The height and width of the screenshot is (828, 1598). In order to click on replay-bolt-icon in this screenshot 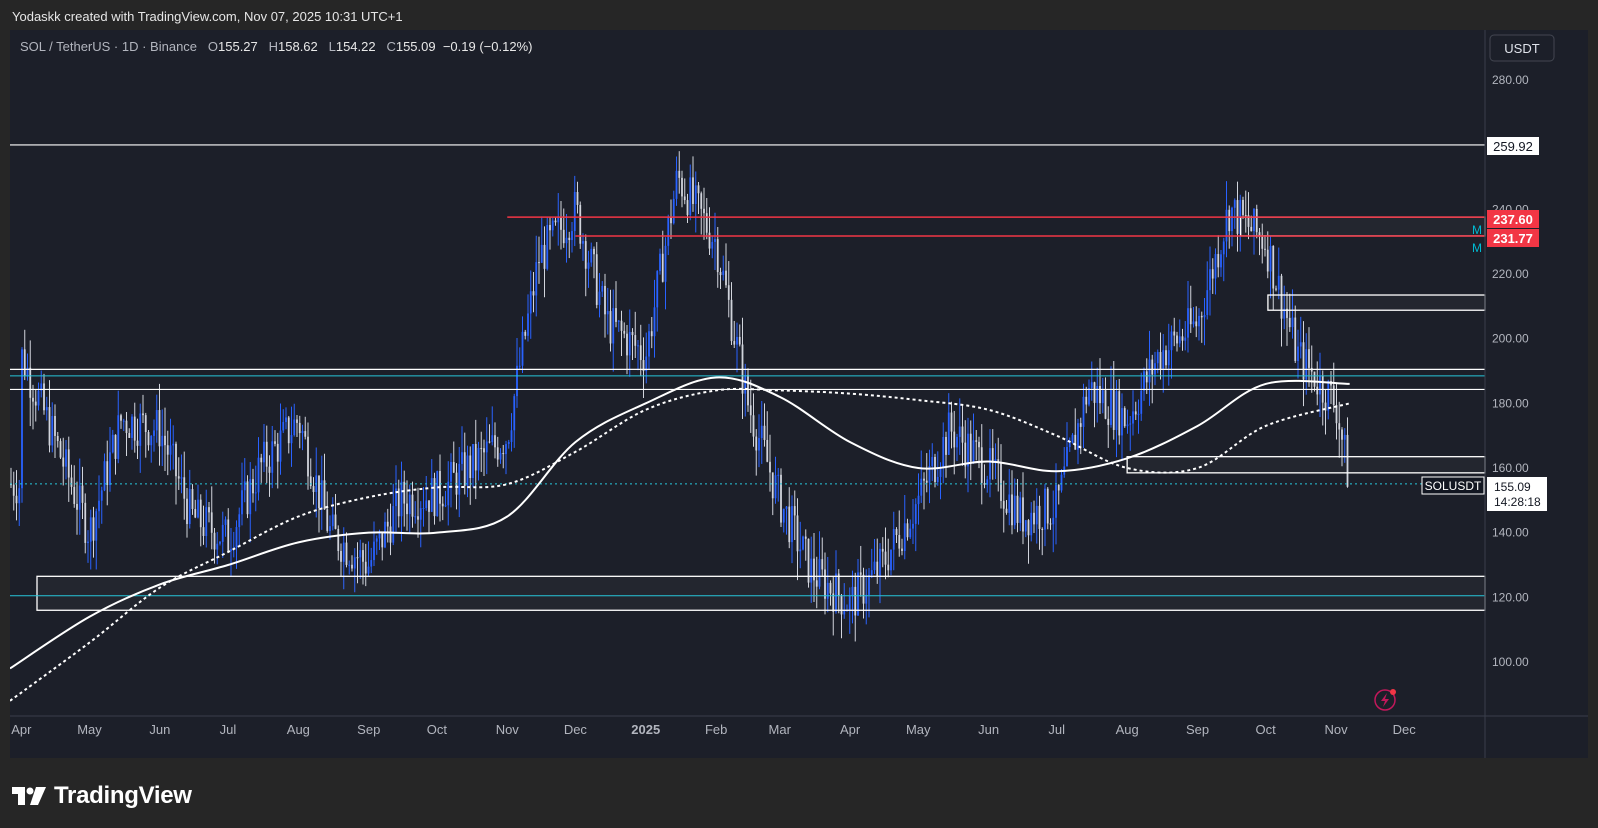, I will do `click(1385, 700)`.